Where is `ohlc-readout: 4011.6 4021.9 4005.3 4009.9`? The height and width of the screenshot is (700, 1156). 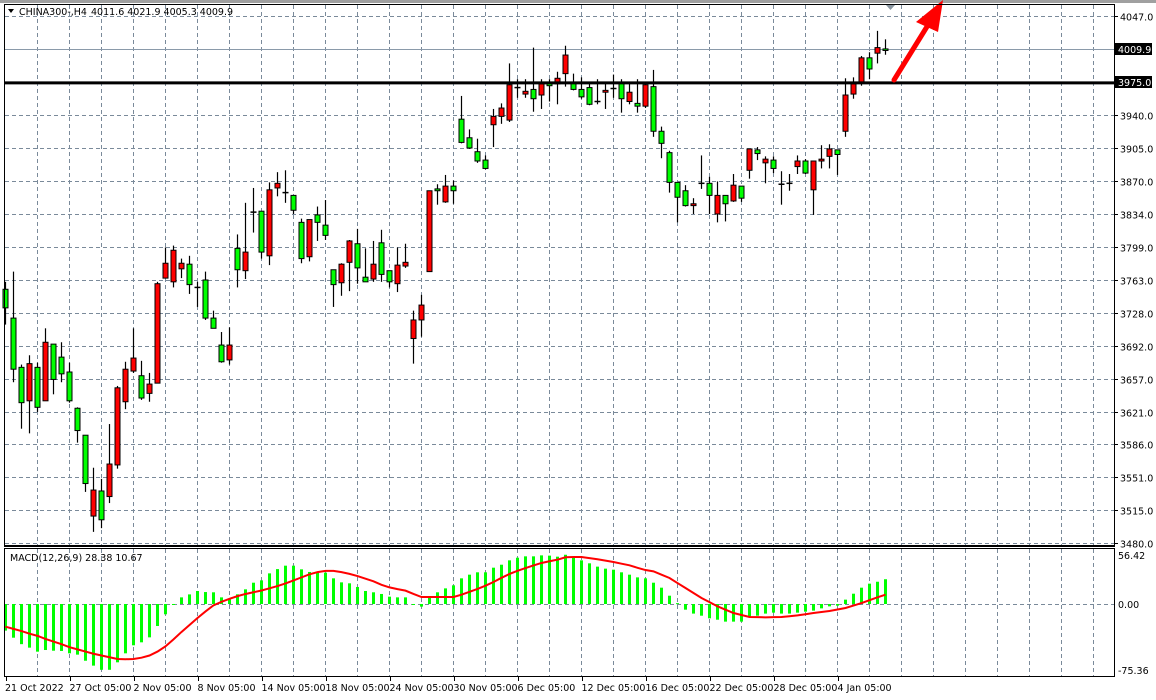 ohlc-readout: 4011.6 4021.9 4005.3 4009.9 is located at coordinates (162, 12).